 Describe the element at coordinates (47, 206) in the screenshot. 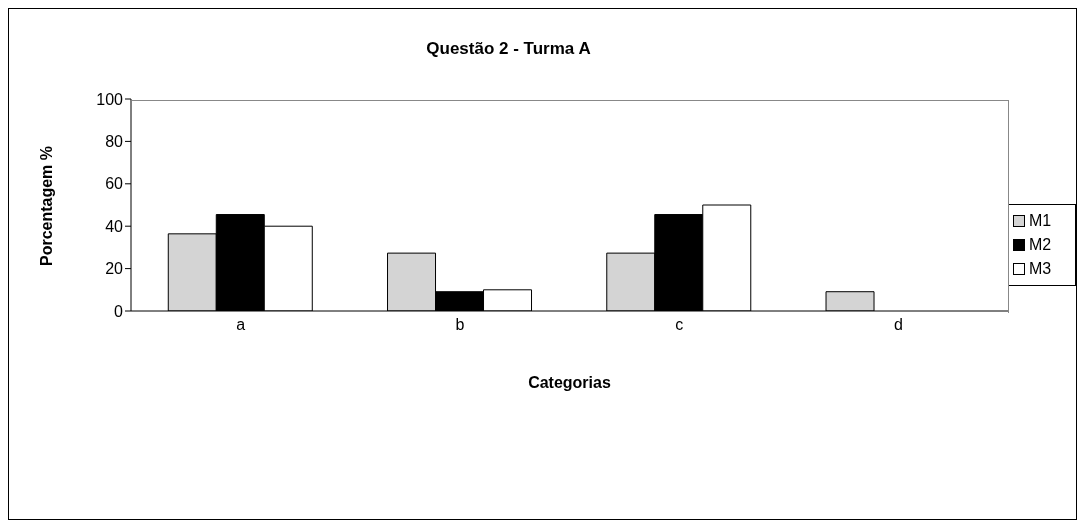

I see `y-axis-title: Porcentagem %` at that location.